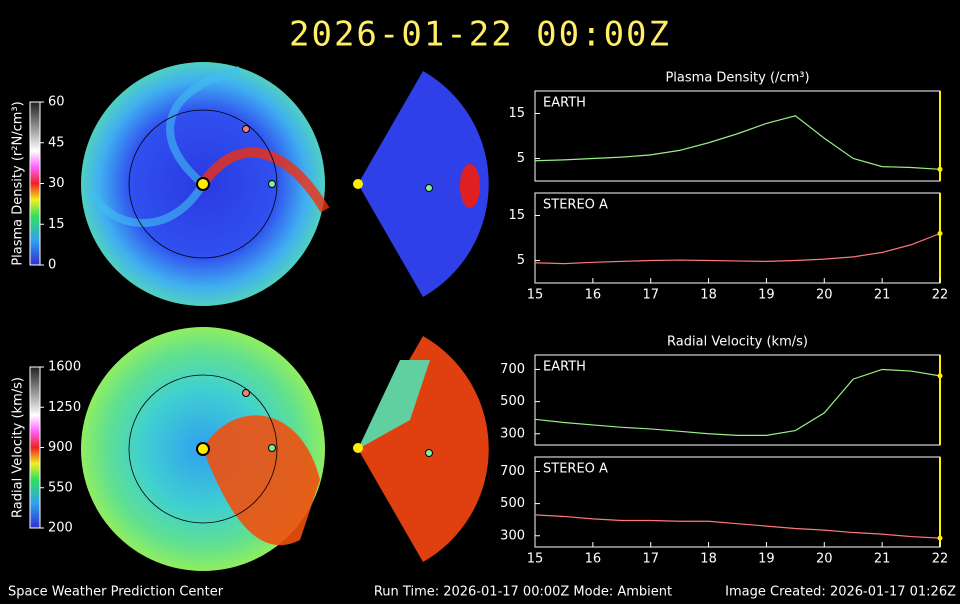 Image resolution: width=960 pixels, height=604 pixels. What do you see at coordinates (60, 487) in the screenshot?
I see `colorbar-tick-label: 550` at bounding box center [60, 487].